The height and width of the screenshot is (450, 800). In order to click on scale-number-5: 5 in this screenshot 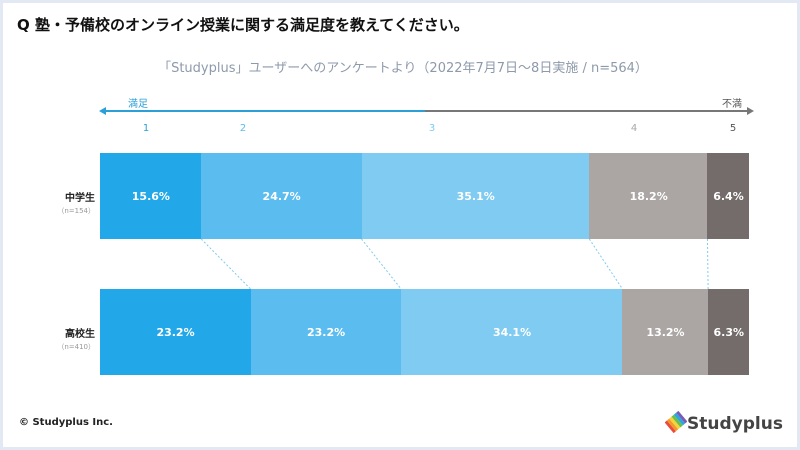, I will do `click(733, 128)`.